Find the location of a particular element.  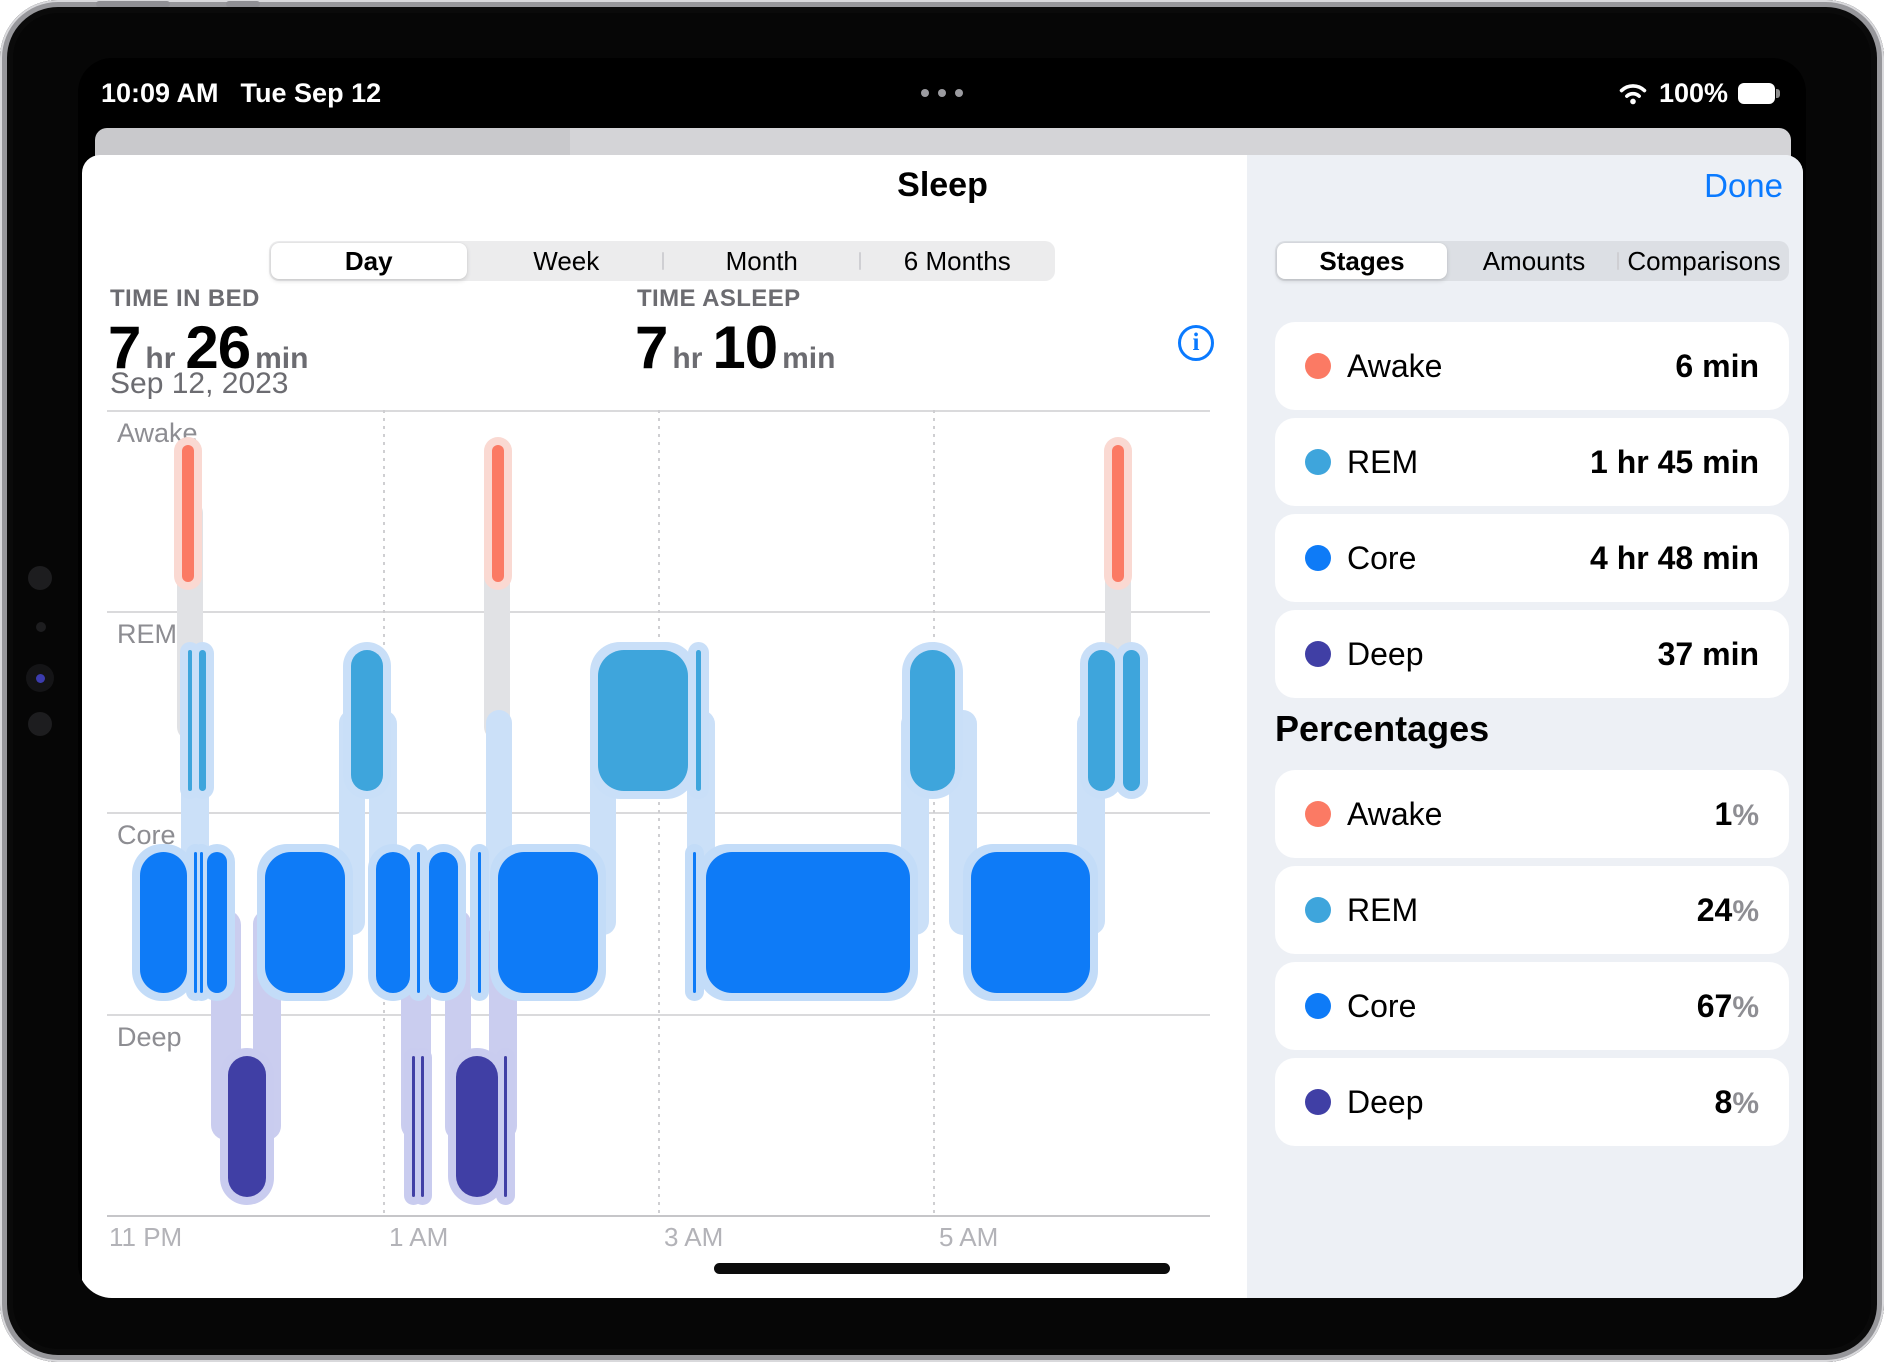

tab-stages: Stages is located at coordinates (1362, 261).